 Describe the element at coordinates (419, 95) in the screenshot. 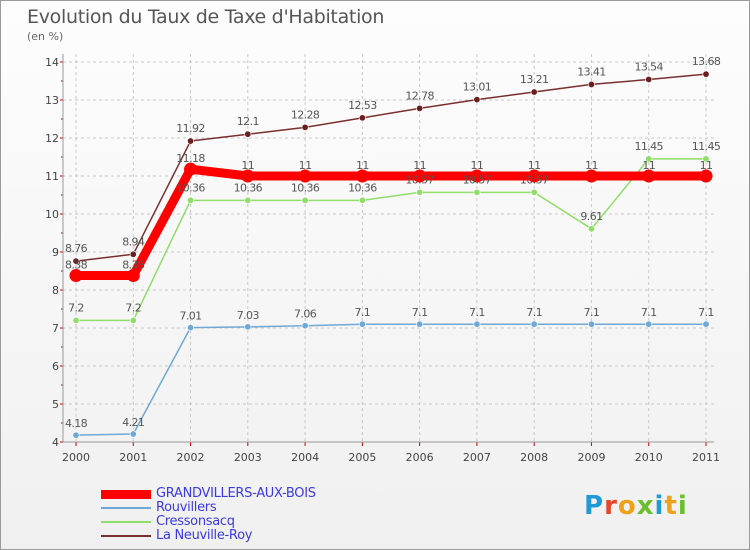

I see `data-label: 12.78` at that location.